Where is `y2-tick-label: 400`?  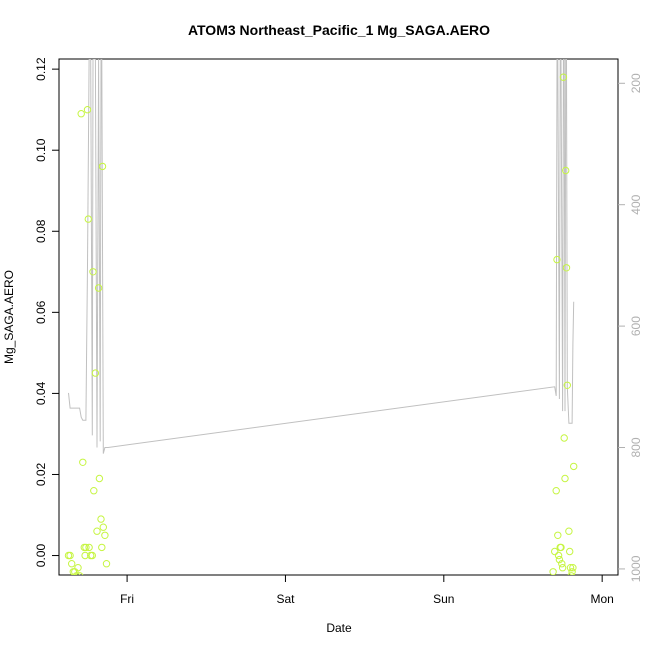 y2-tick-label: 400 is located at coordinates (636, 204).